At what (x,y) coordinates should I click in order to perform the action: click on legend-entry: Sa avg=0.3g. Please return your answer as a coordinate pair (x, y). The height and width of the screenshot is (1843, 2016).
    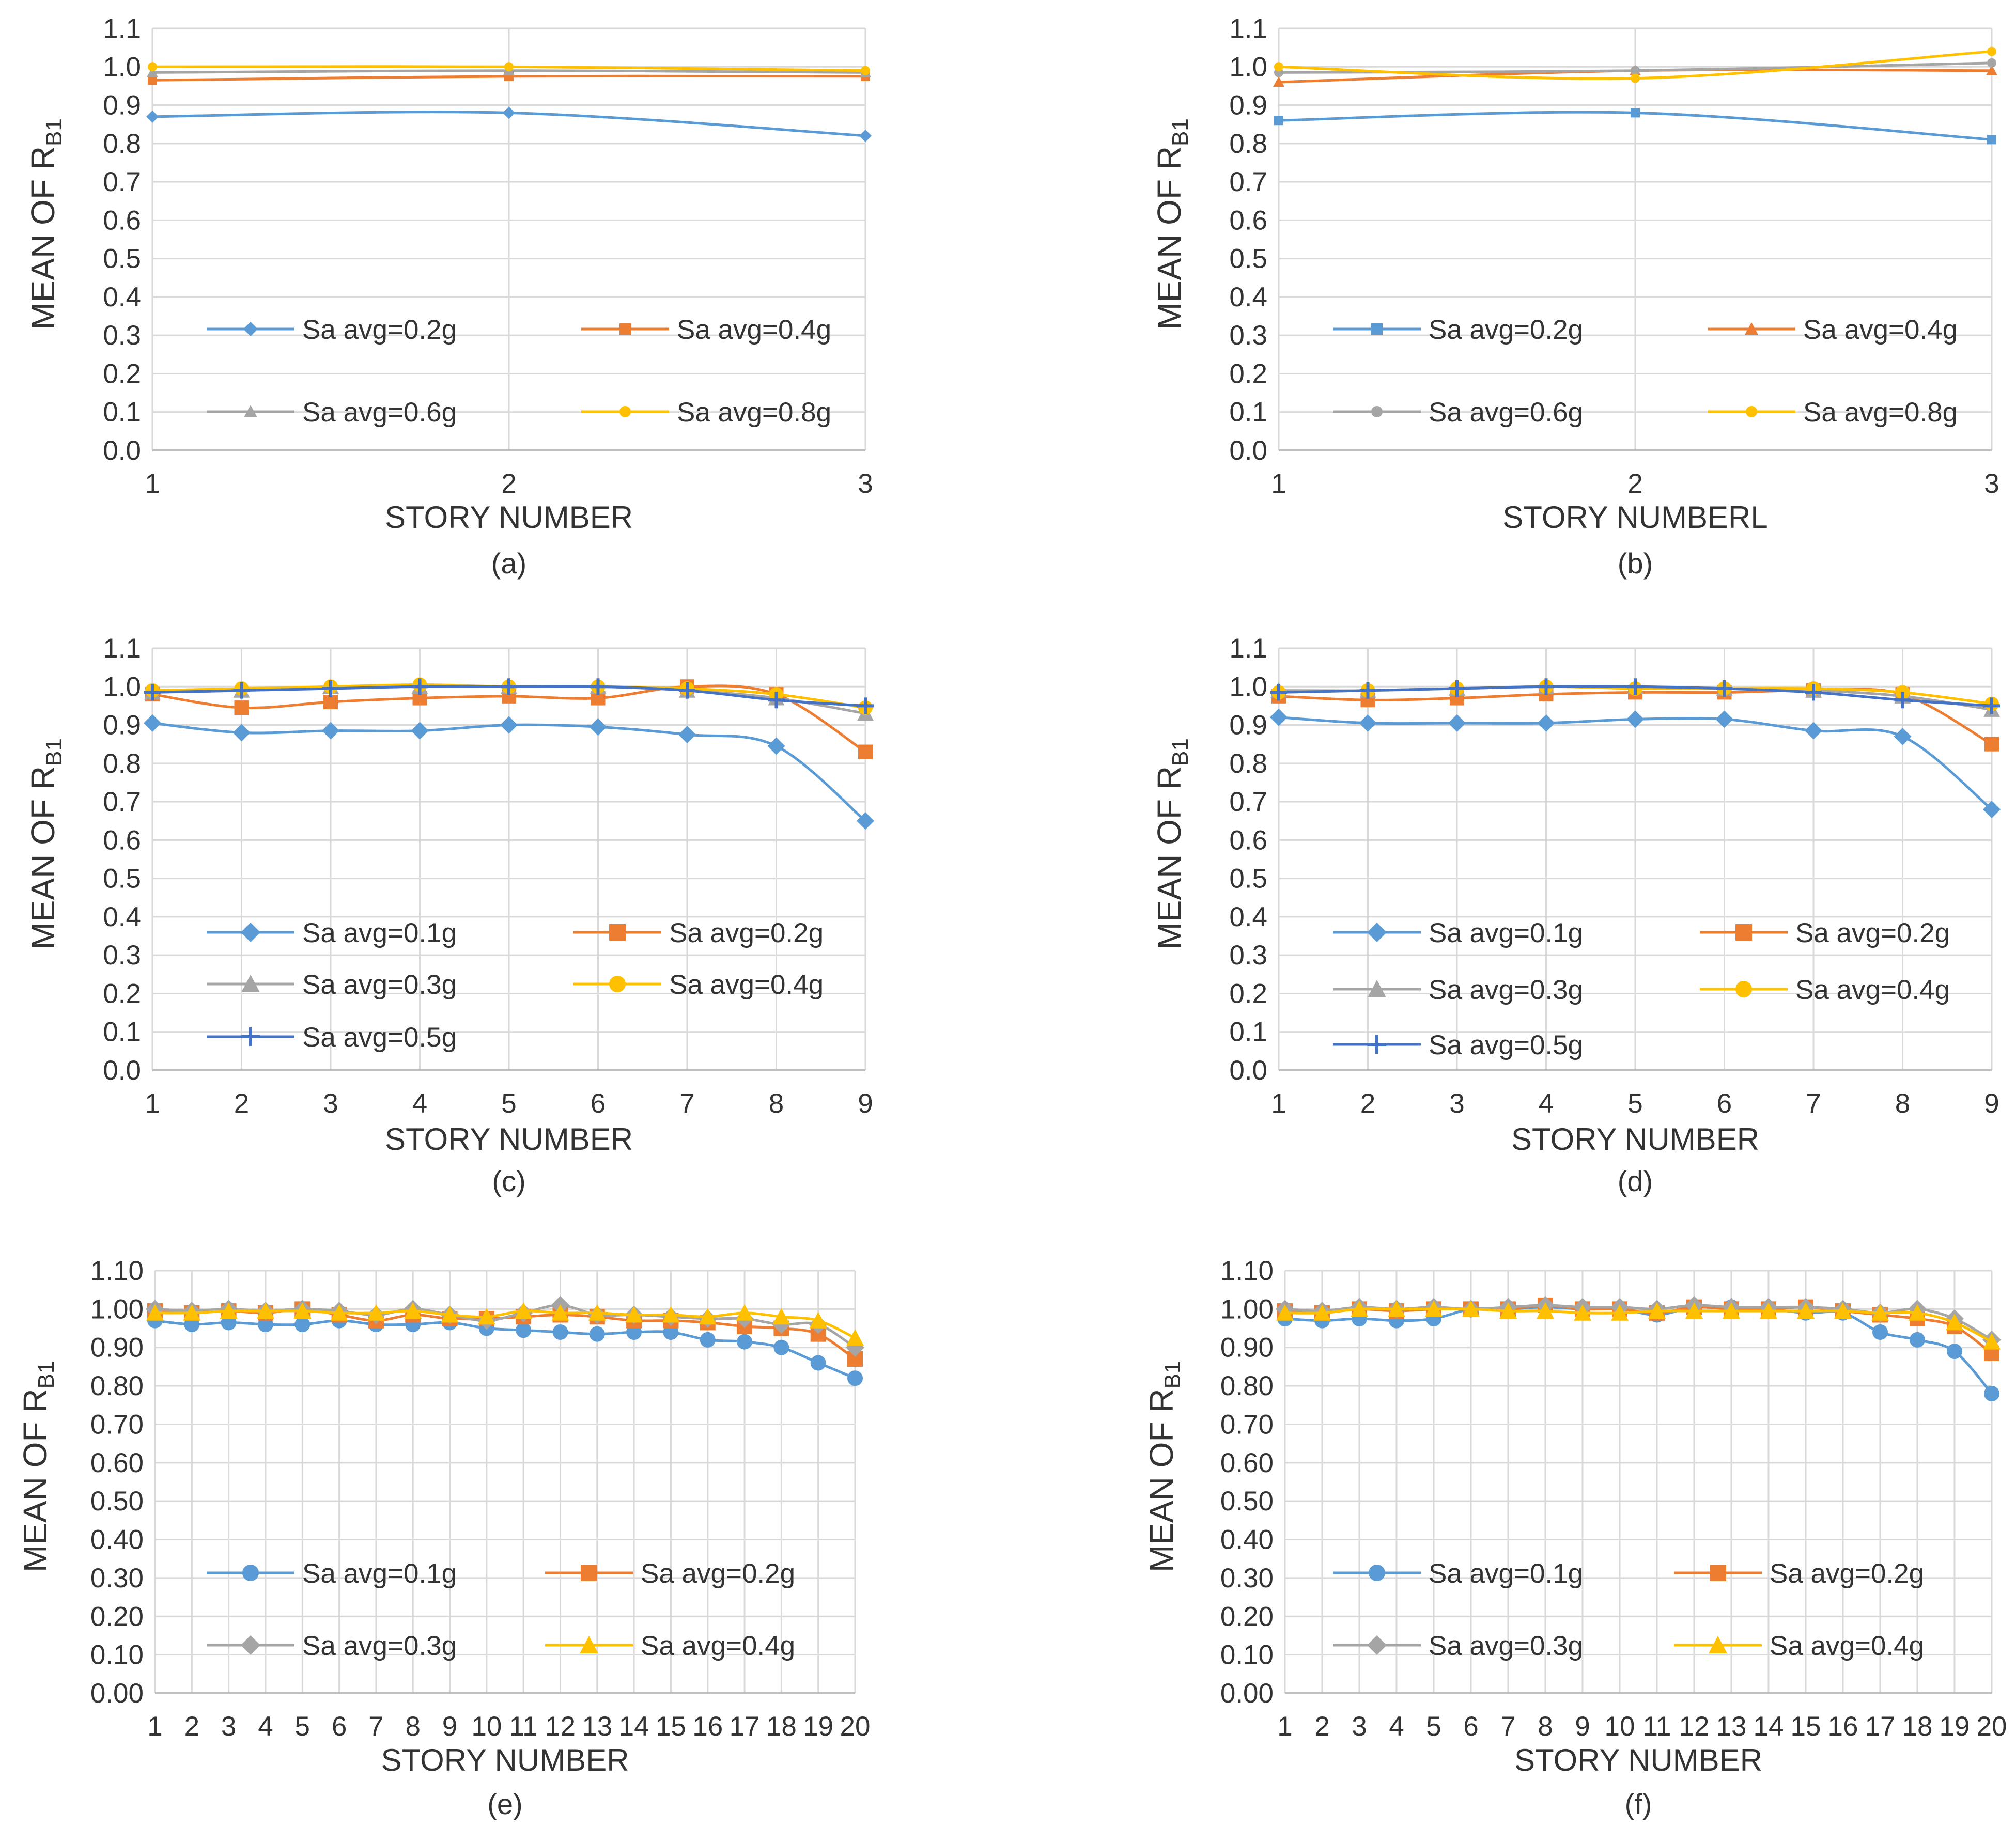
    Looking at the image, I should click on (332, 985).